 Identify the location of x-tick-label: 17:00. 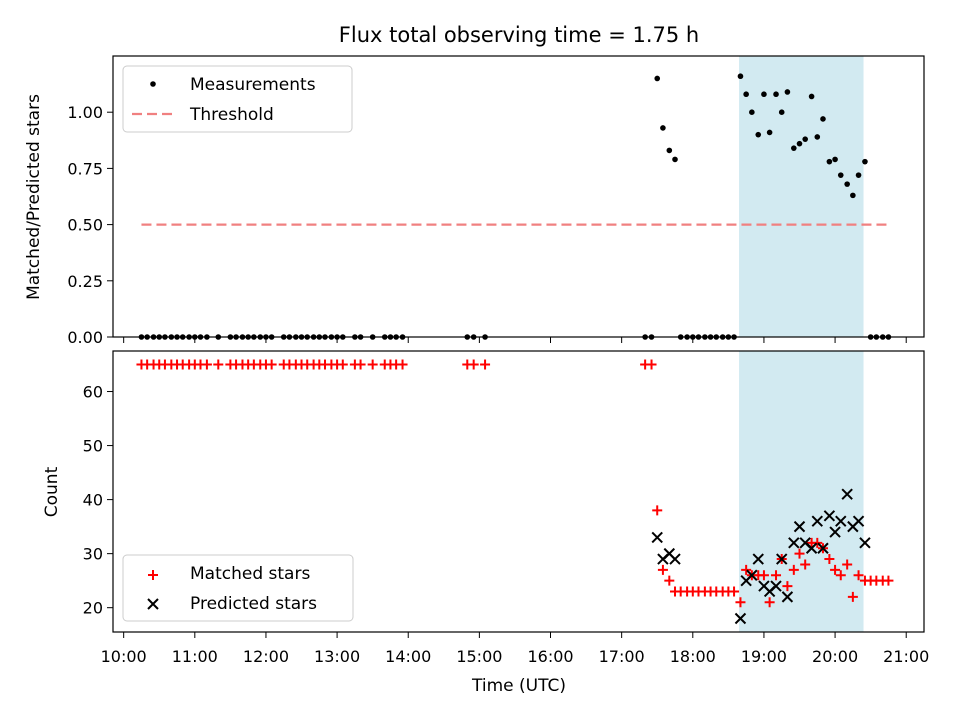
(622, 656).